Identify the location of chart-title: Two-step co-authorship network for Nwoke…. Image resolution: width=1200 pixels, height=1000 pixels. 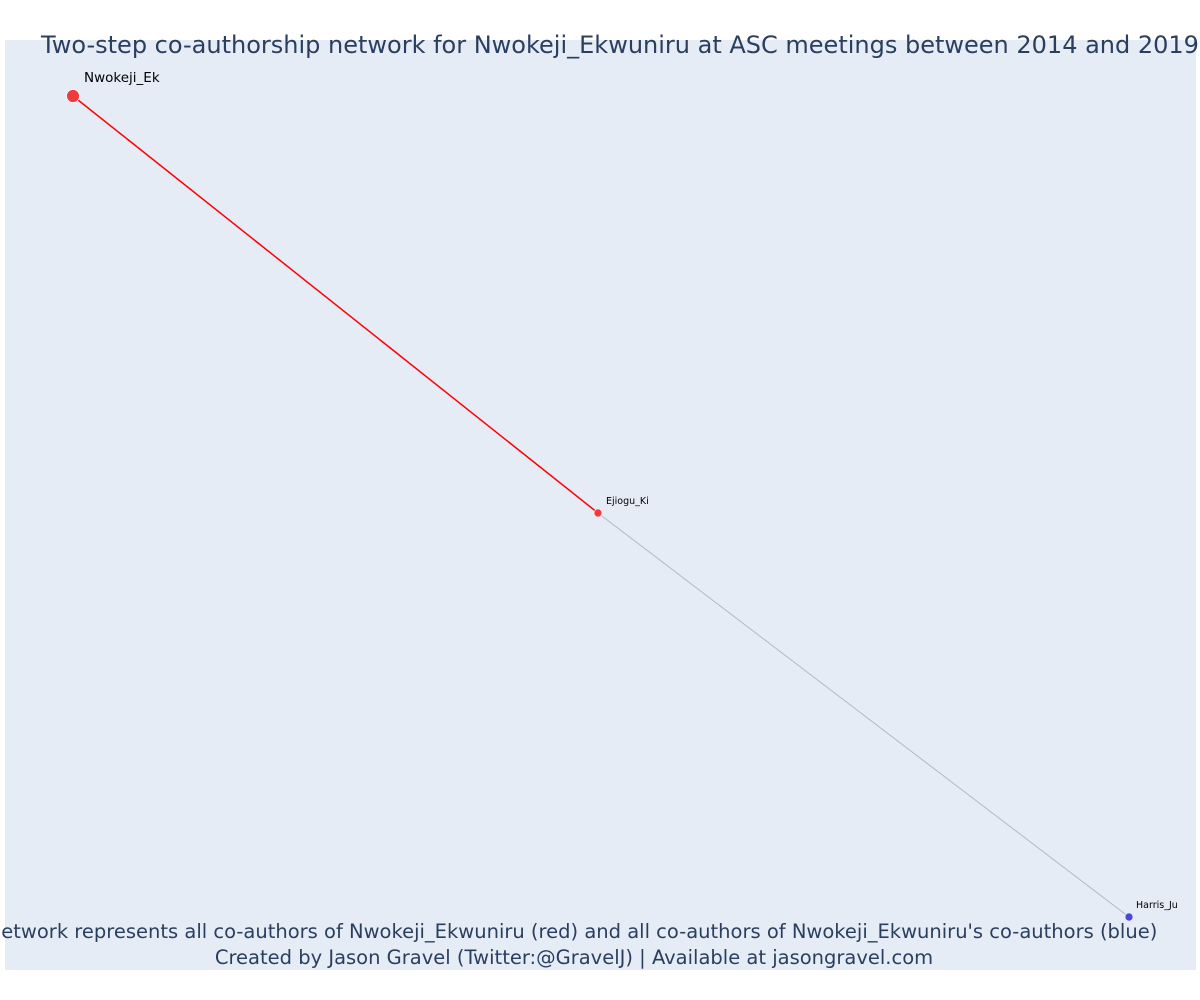
(619, 45).